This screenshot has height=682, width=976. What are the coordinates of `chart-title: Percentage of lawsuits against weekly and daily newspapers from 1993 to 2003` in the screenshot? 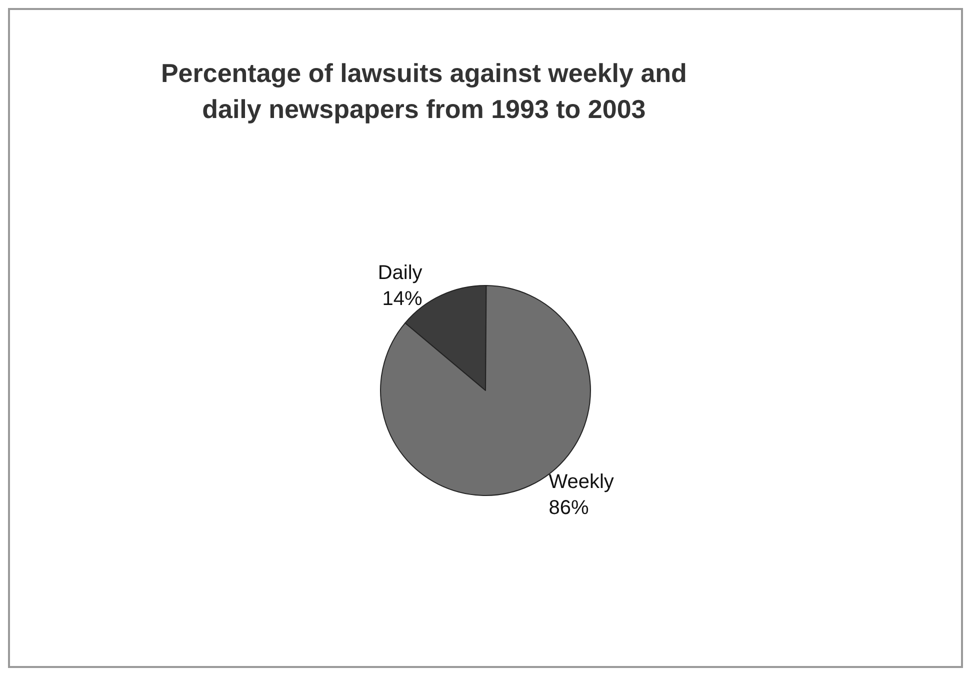 It's located at (423, 91).